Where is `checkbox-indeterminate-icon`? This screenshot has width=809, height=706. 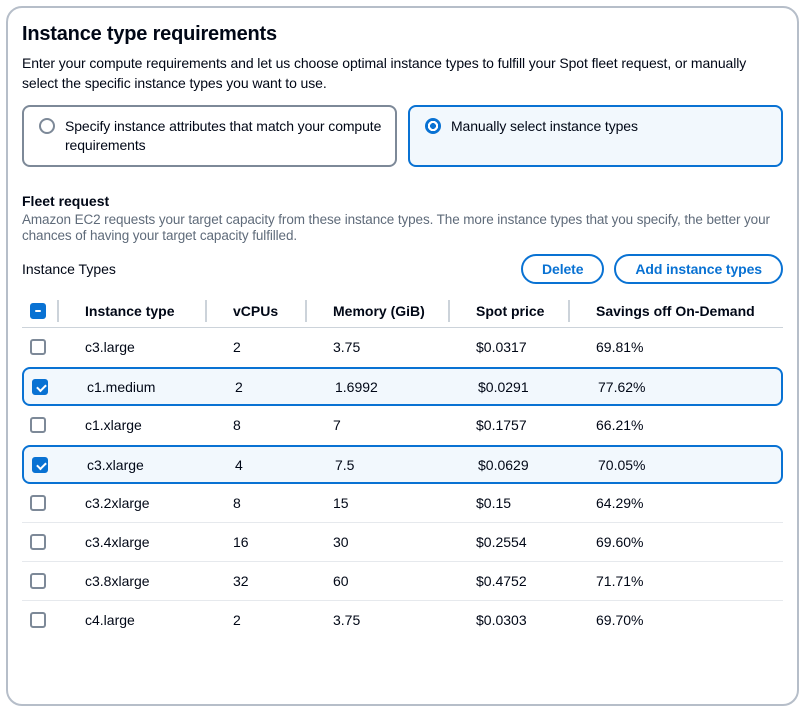 checkbox-indeterminate-icon is located at coordinates (38, 310).